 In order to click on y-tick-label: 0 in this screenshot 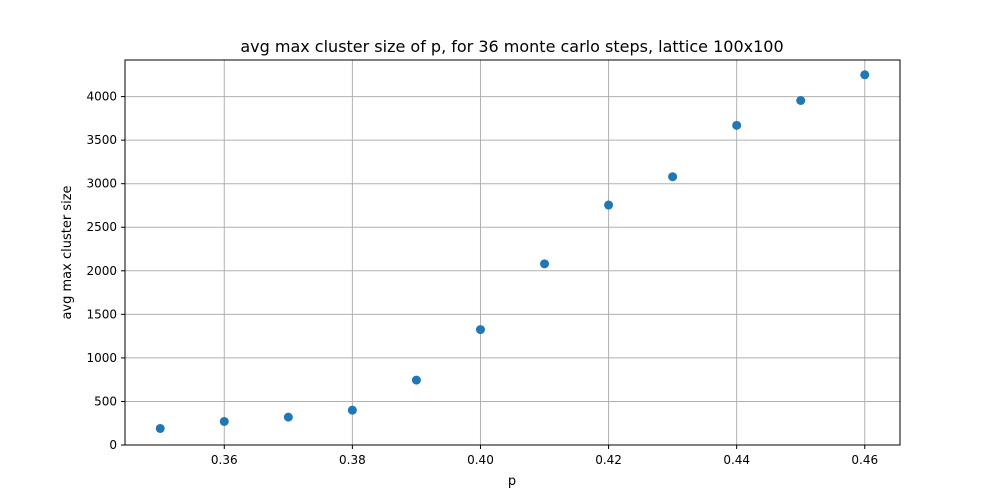, I will do `click(113, 445)`.